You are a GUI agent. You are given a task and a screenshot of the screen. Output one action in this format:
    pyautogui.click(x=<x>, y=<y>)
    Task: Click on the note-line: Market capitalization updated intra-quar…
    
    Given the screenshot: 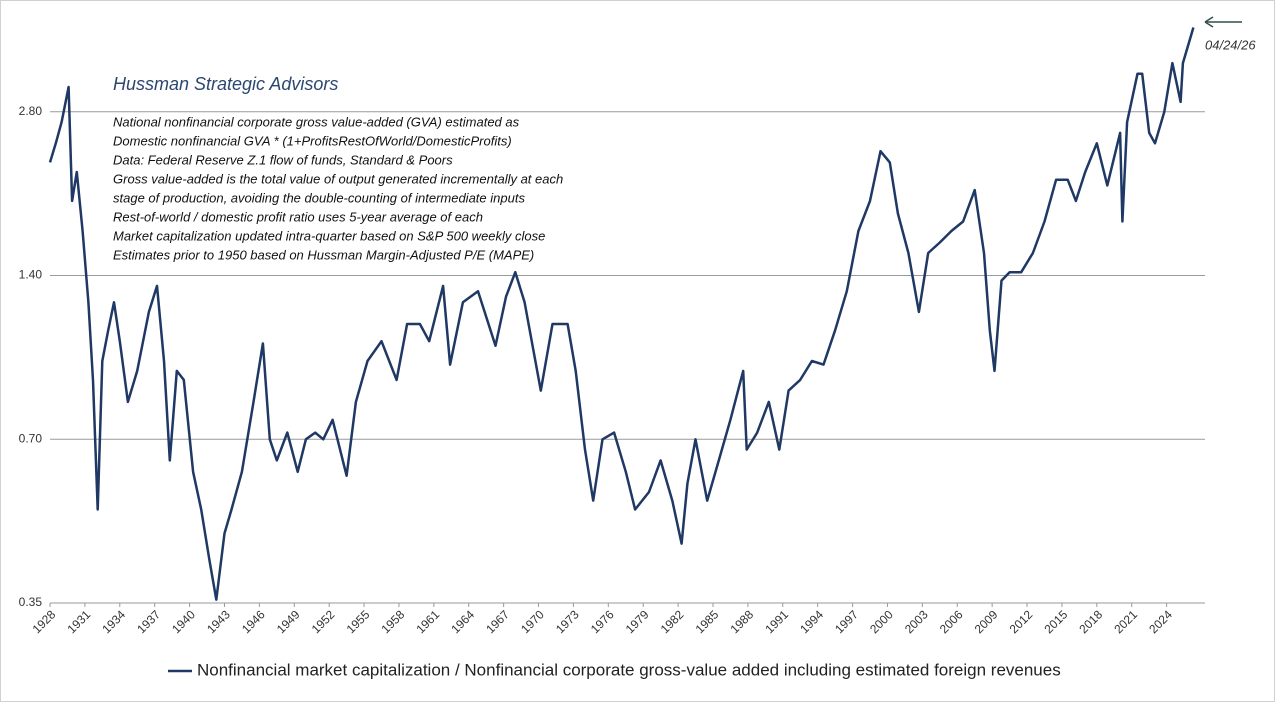 What is the action you would take?
    pyautogui.click(x=329, y=235)
    